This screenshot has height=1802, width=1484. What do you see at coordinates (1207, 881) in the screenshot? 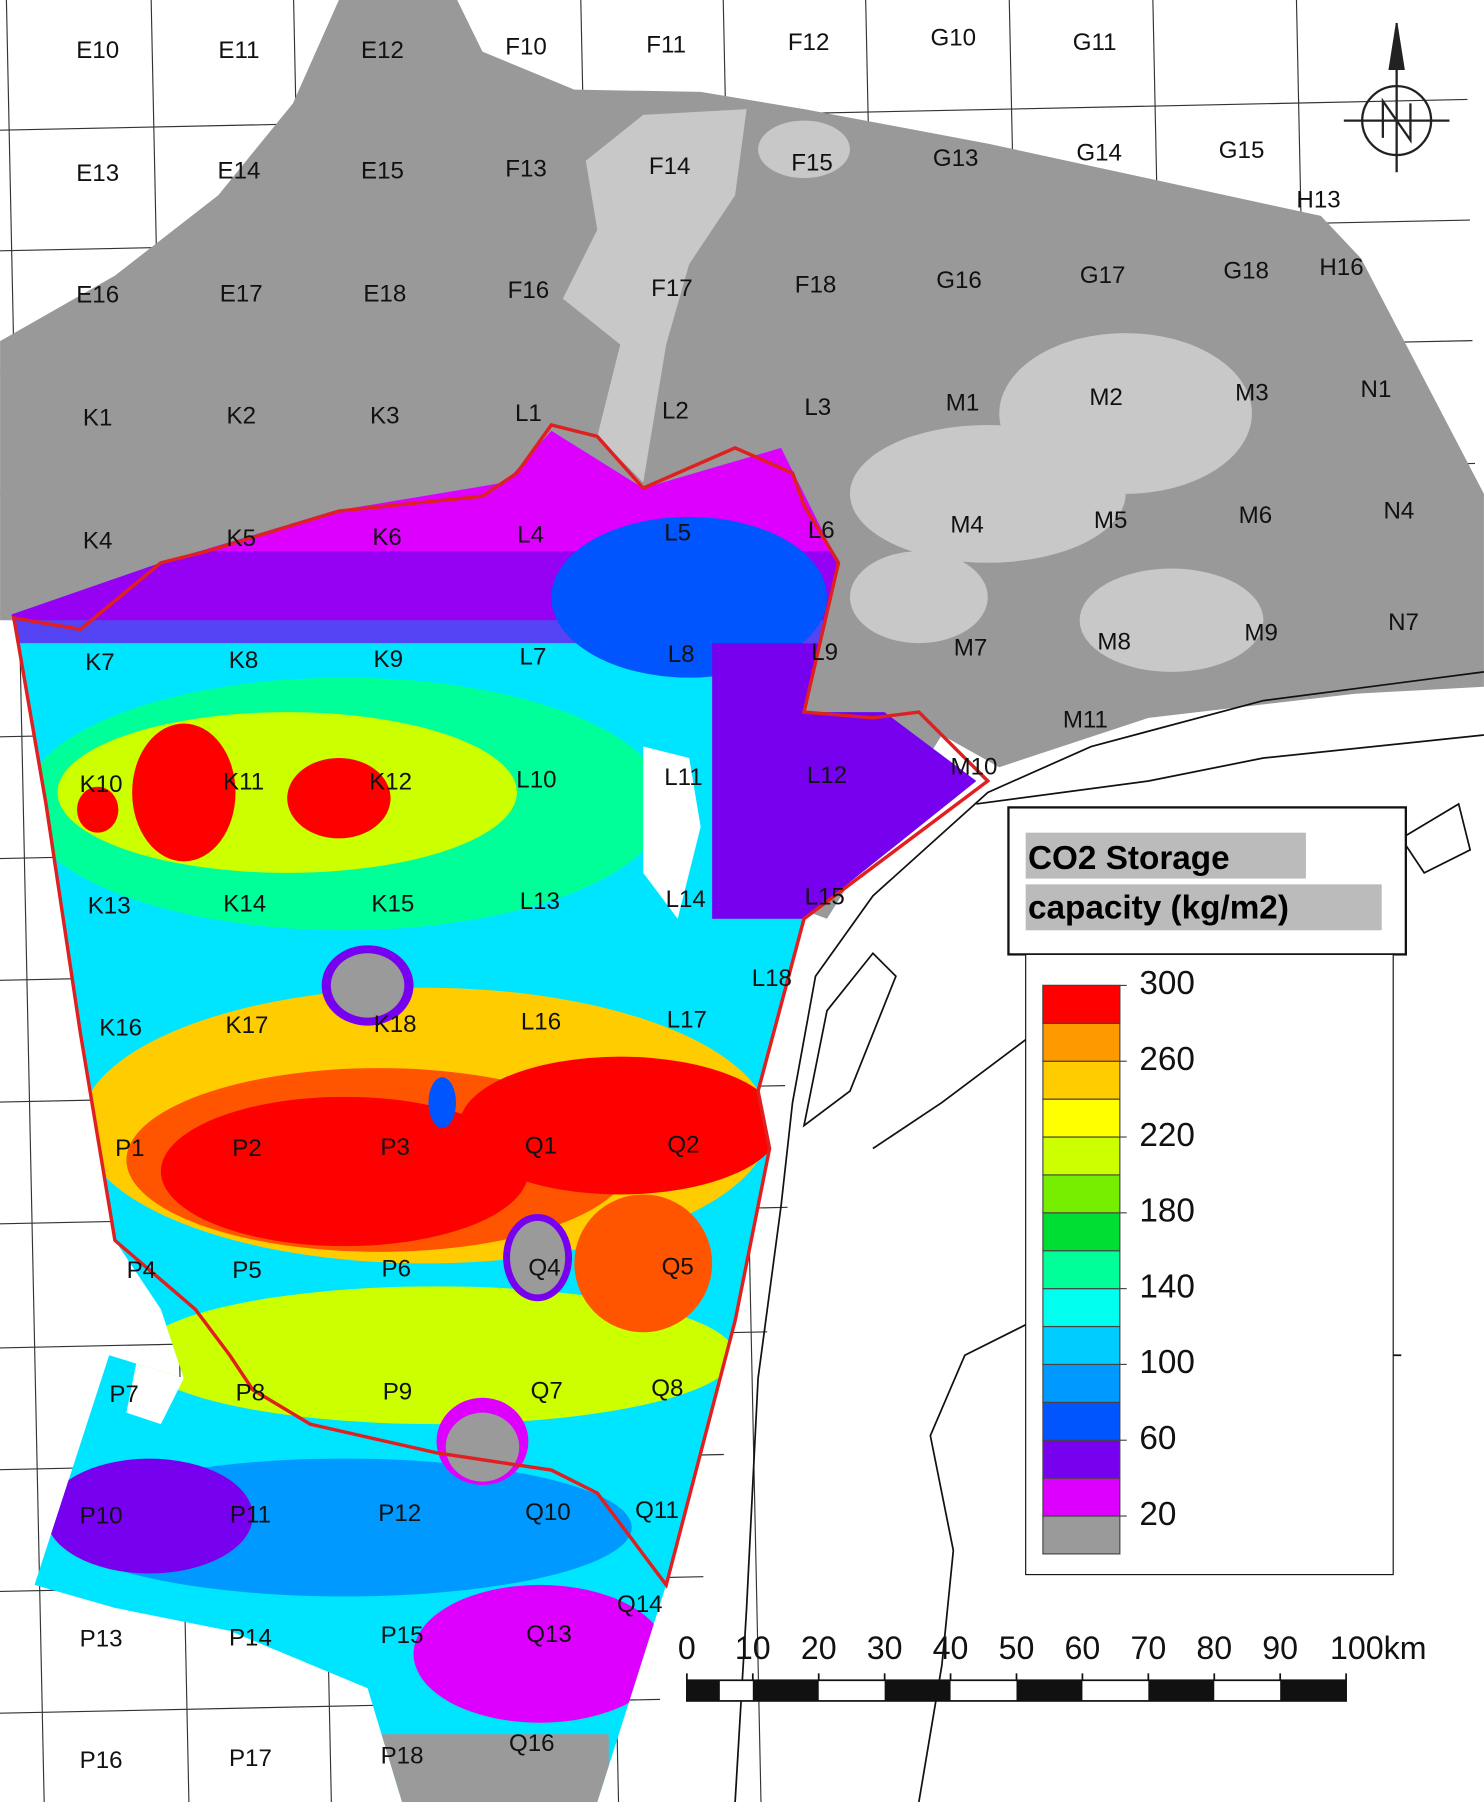
I see `legend-title-box` at bounding box center [1207, 881].